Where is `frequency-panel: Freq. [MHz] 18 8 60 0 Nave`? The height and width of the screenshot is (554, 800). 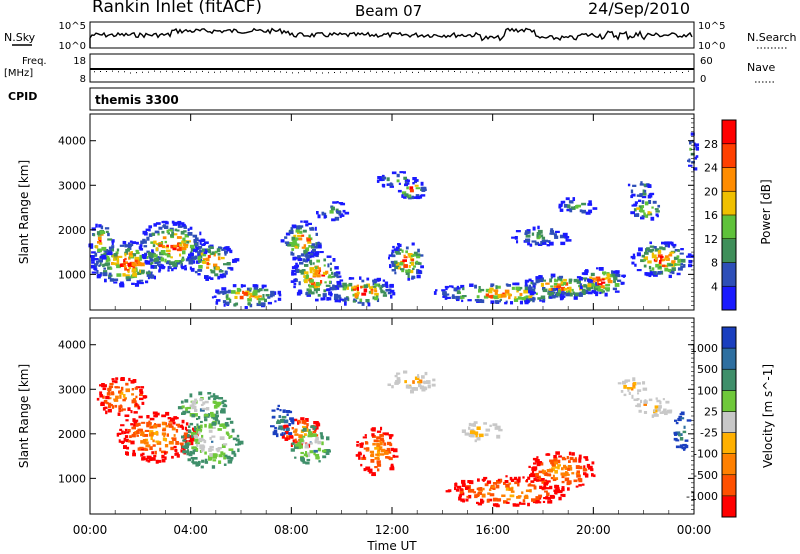 frequency-panel: Freq. [MHz] 18 8 60 0 Nave is located at coordinates (389, 69).